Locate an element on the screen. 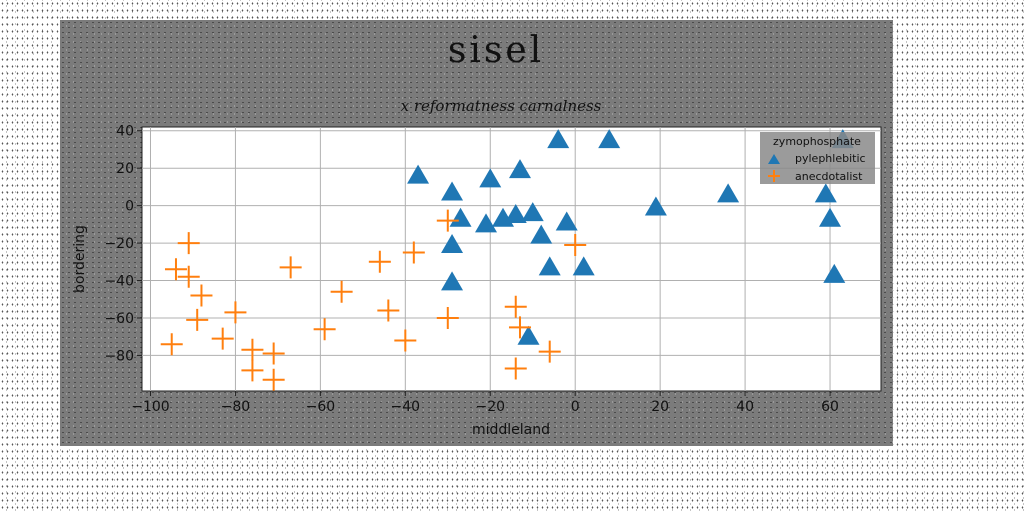 This screenshot has width=1024, height=512. x-tick-label: −40 is located at coordinates (406, 407).